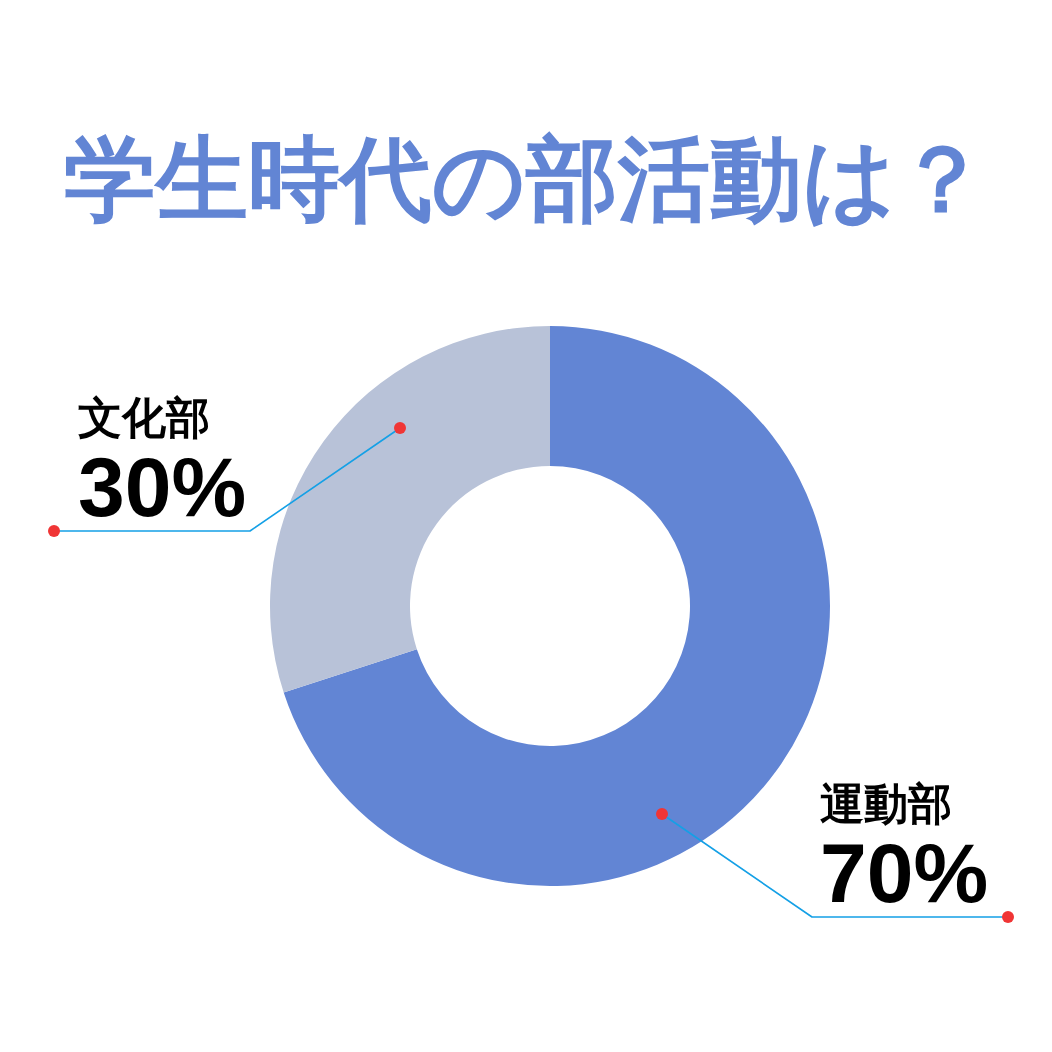 The height and width of the screenshot is (1052, 1052). What do you see at coordinates (886, 803) in the screenshot?
I see `slice-label: 運動部` at bounding box center [886, 803].